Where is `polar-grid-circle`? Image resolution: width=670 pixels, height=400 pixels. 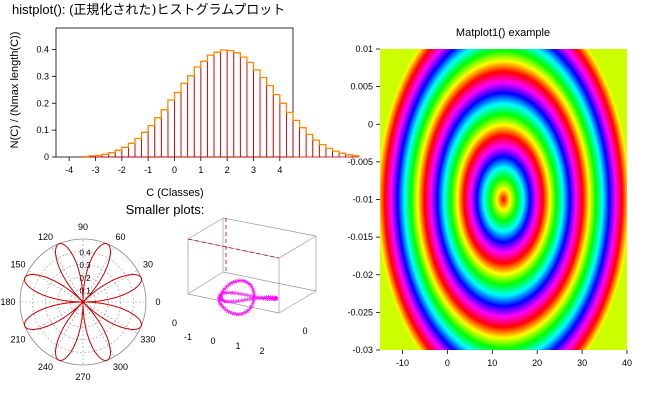 polar-grid-circle is located at coordinates (83, 302).